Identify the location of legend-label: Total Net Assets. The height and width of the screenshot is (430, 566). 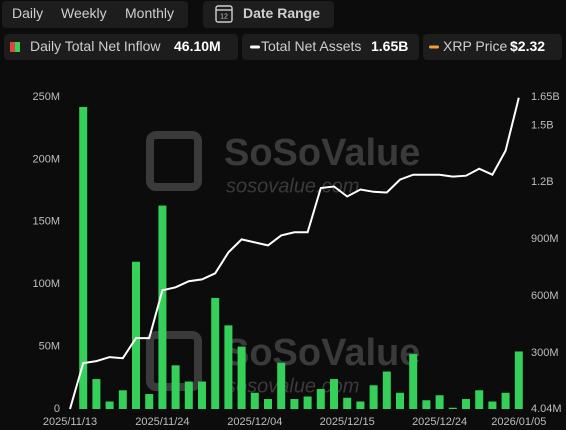
(311, 46).